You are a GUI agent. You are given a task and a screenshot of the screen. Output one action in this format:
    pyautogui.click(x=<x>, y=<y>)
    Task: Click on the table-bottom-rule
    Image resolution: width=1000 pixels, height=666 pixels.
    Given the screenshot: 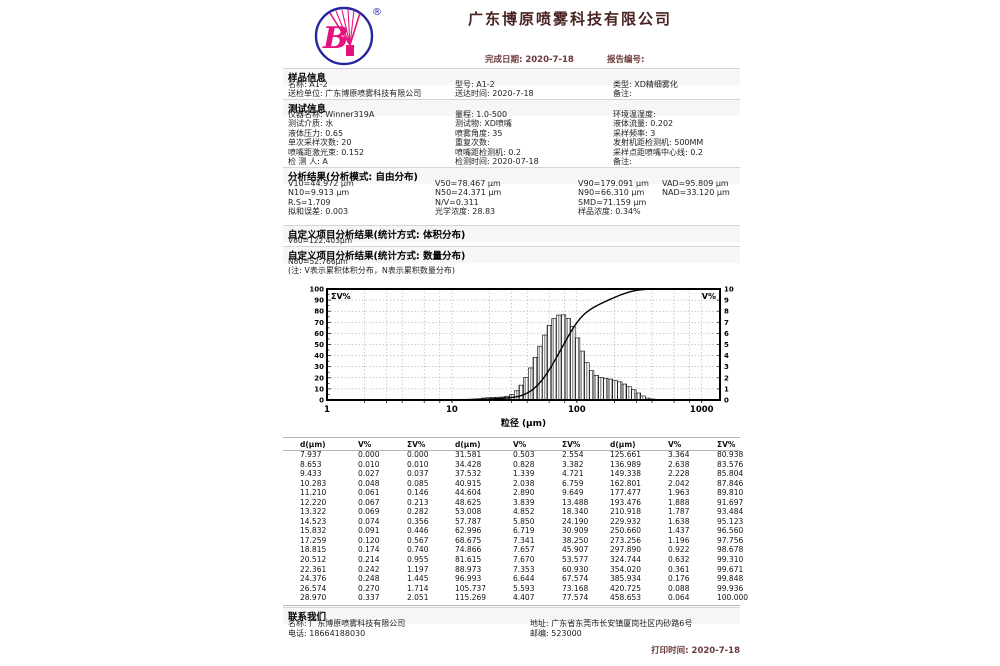 What is the action you would take?
    pyautogui.click(x=511, y=605)
    